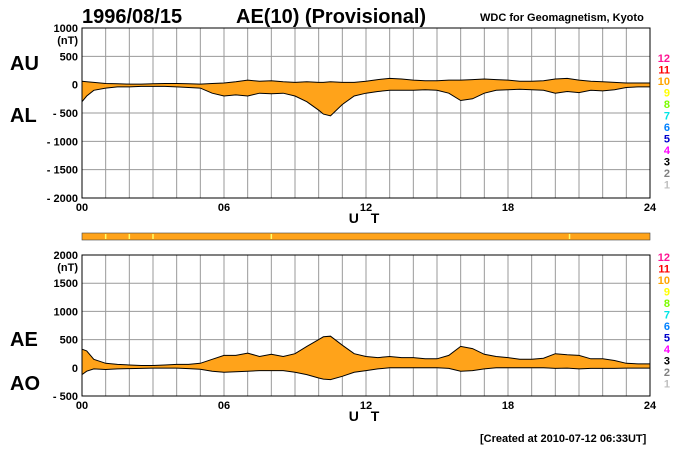  Describe the element at coordinates (23, 116) in the screenshot. I see `series-label-al: AL` at that location.